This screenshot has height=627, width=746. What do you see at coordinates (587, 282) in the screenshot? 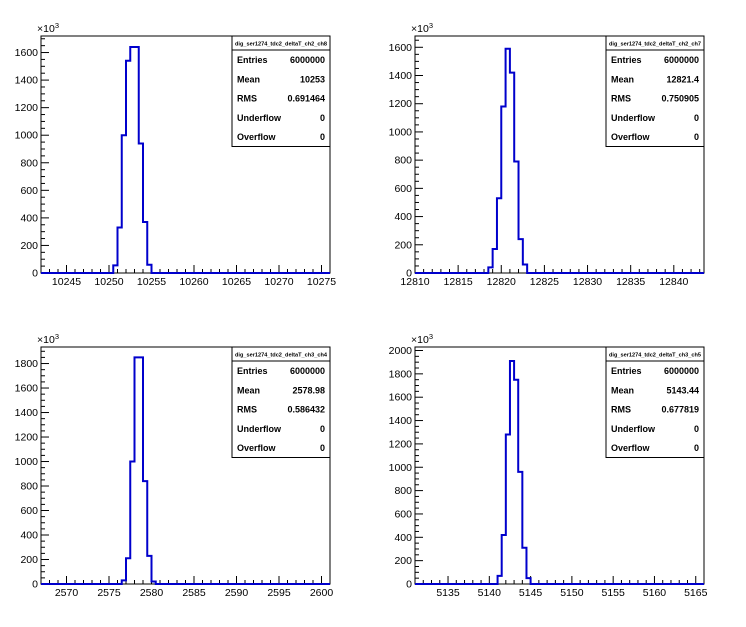
I see `x-tick-label: 12830` at bounding box center [587, 282].